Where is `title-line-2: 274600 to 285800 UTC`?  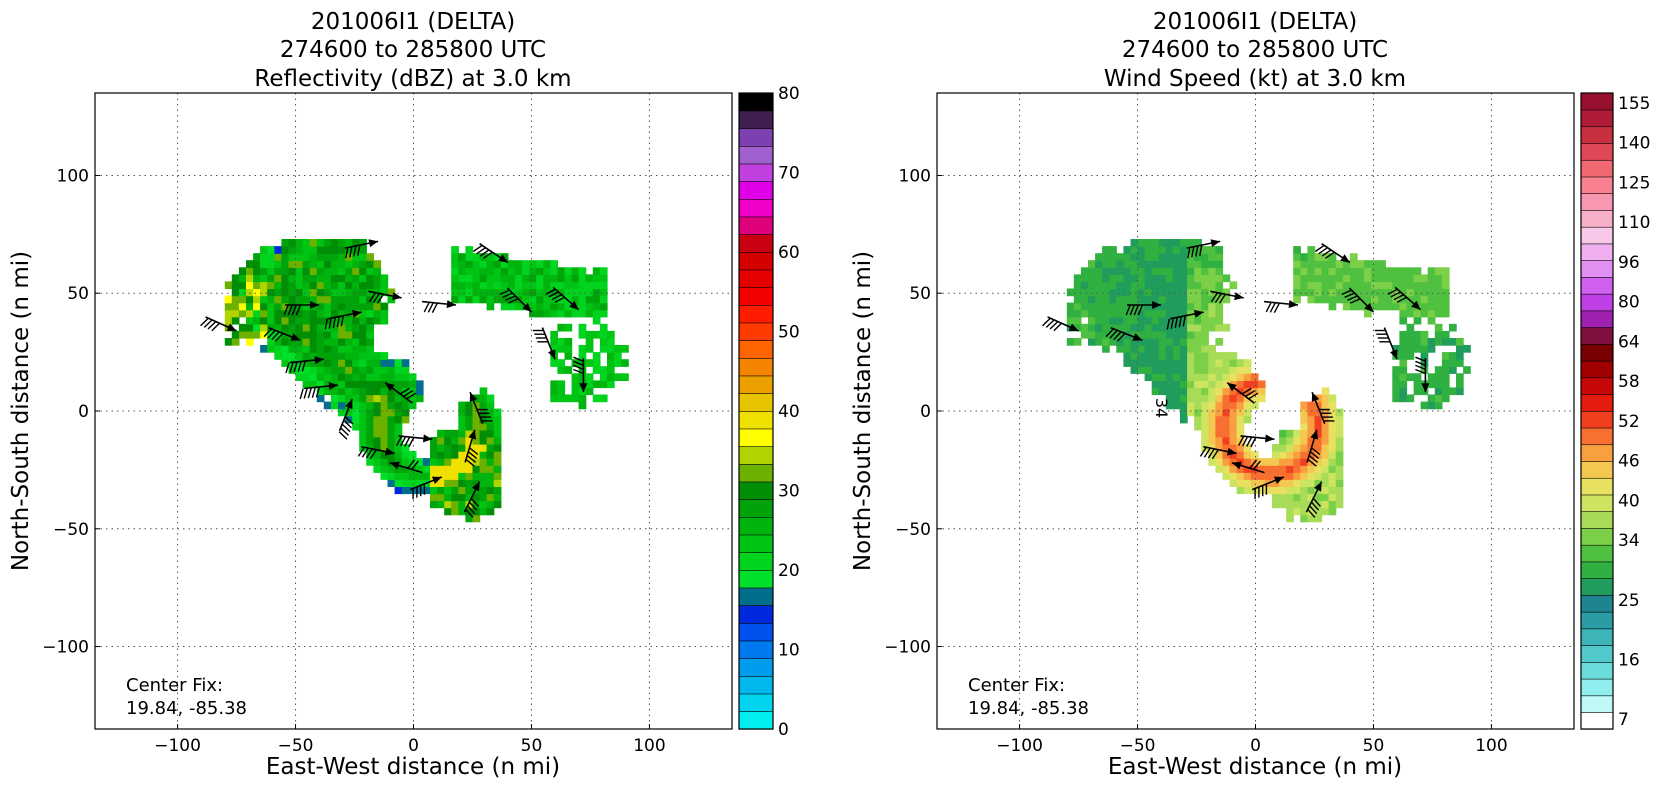
title-line-2: 274600 to 285800 UTC is located at coordinates (413, 50).